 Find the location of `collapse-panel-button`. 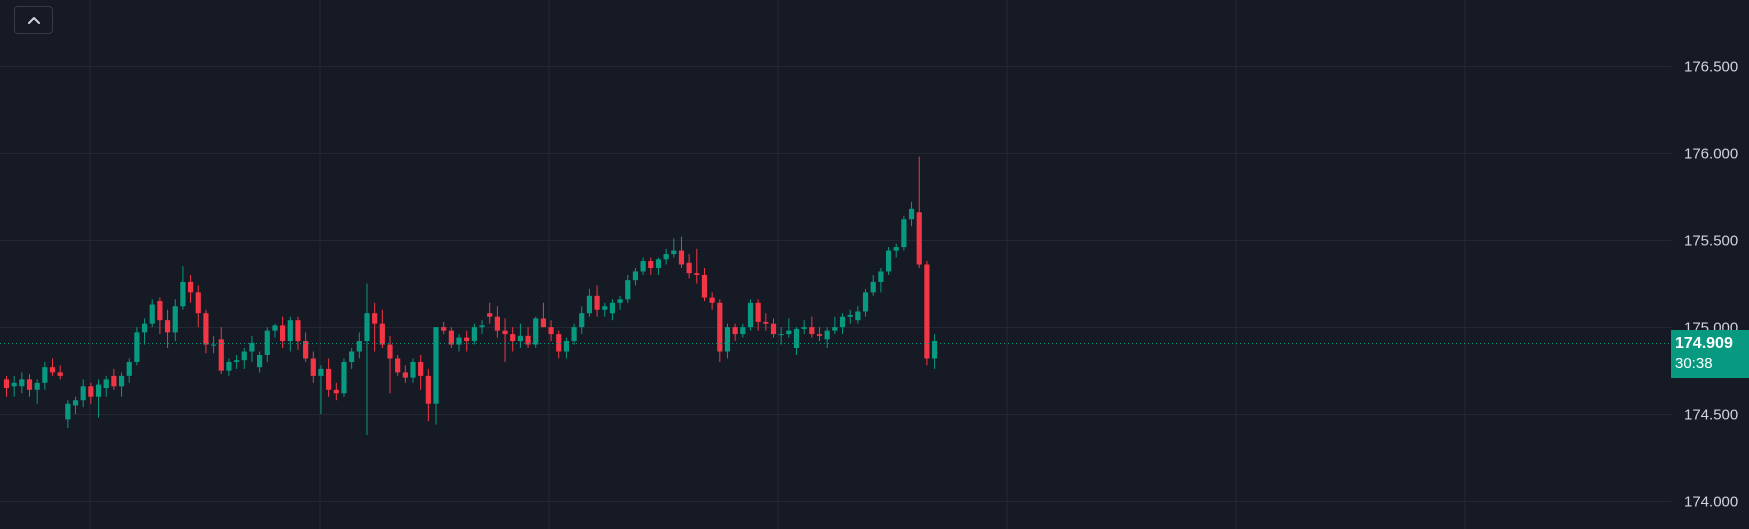

collapse-panel-button is located at coordinates (33, 20).